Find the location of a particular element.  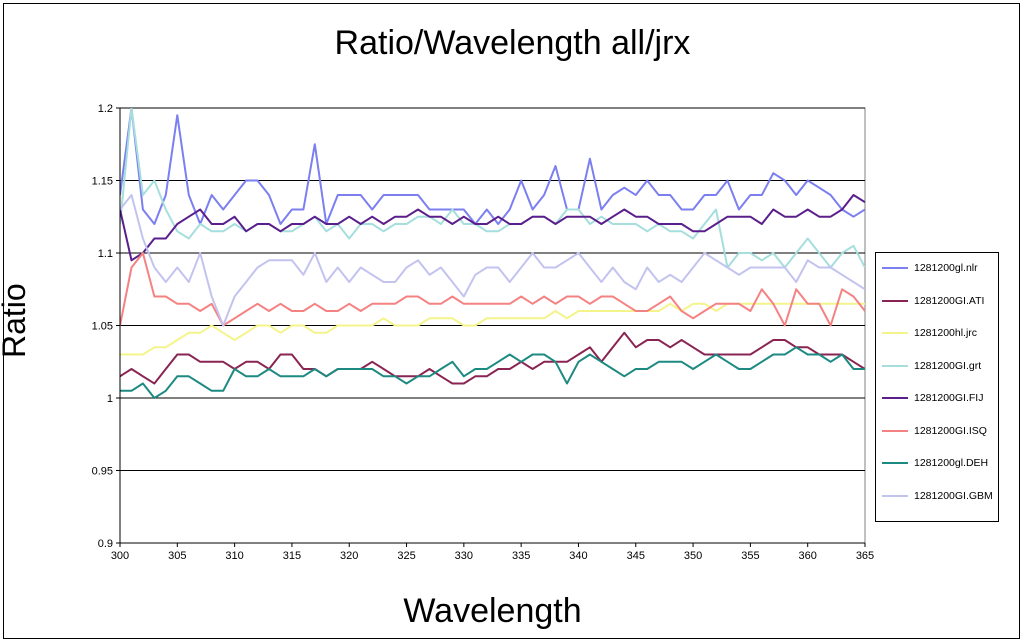

x-tick-label: 345 is located at coordinates (636, 556).